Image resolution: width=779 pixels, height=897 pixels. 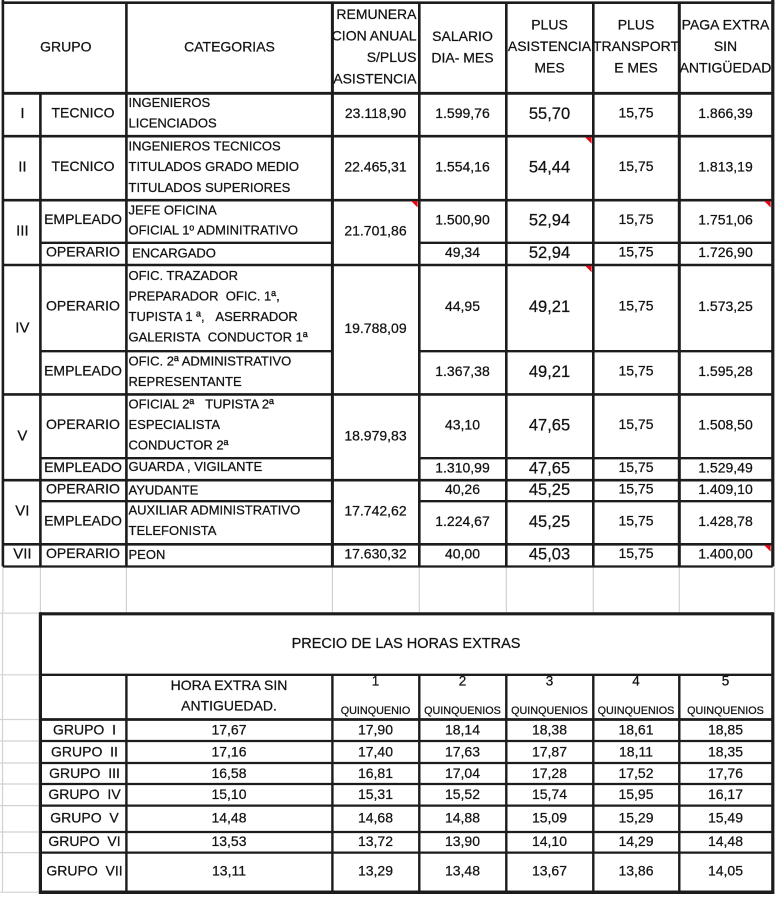 What do you see at coordinates (549, 221) in the screenshot?
I see `svg-text: 52,94` at bounding box center [549, 221].